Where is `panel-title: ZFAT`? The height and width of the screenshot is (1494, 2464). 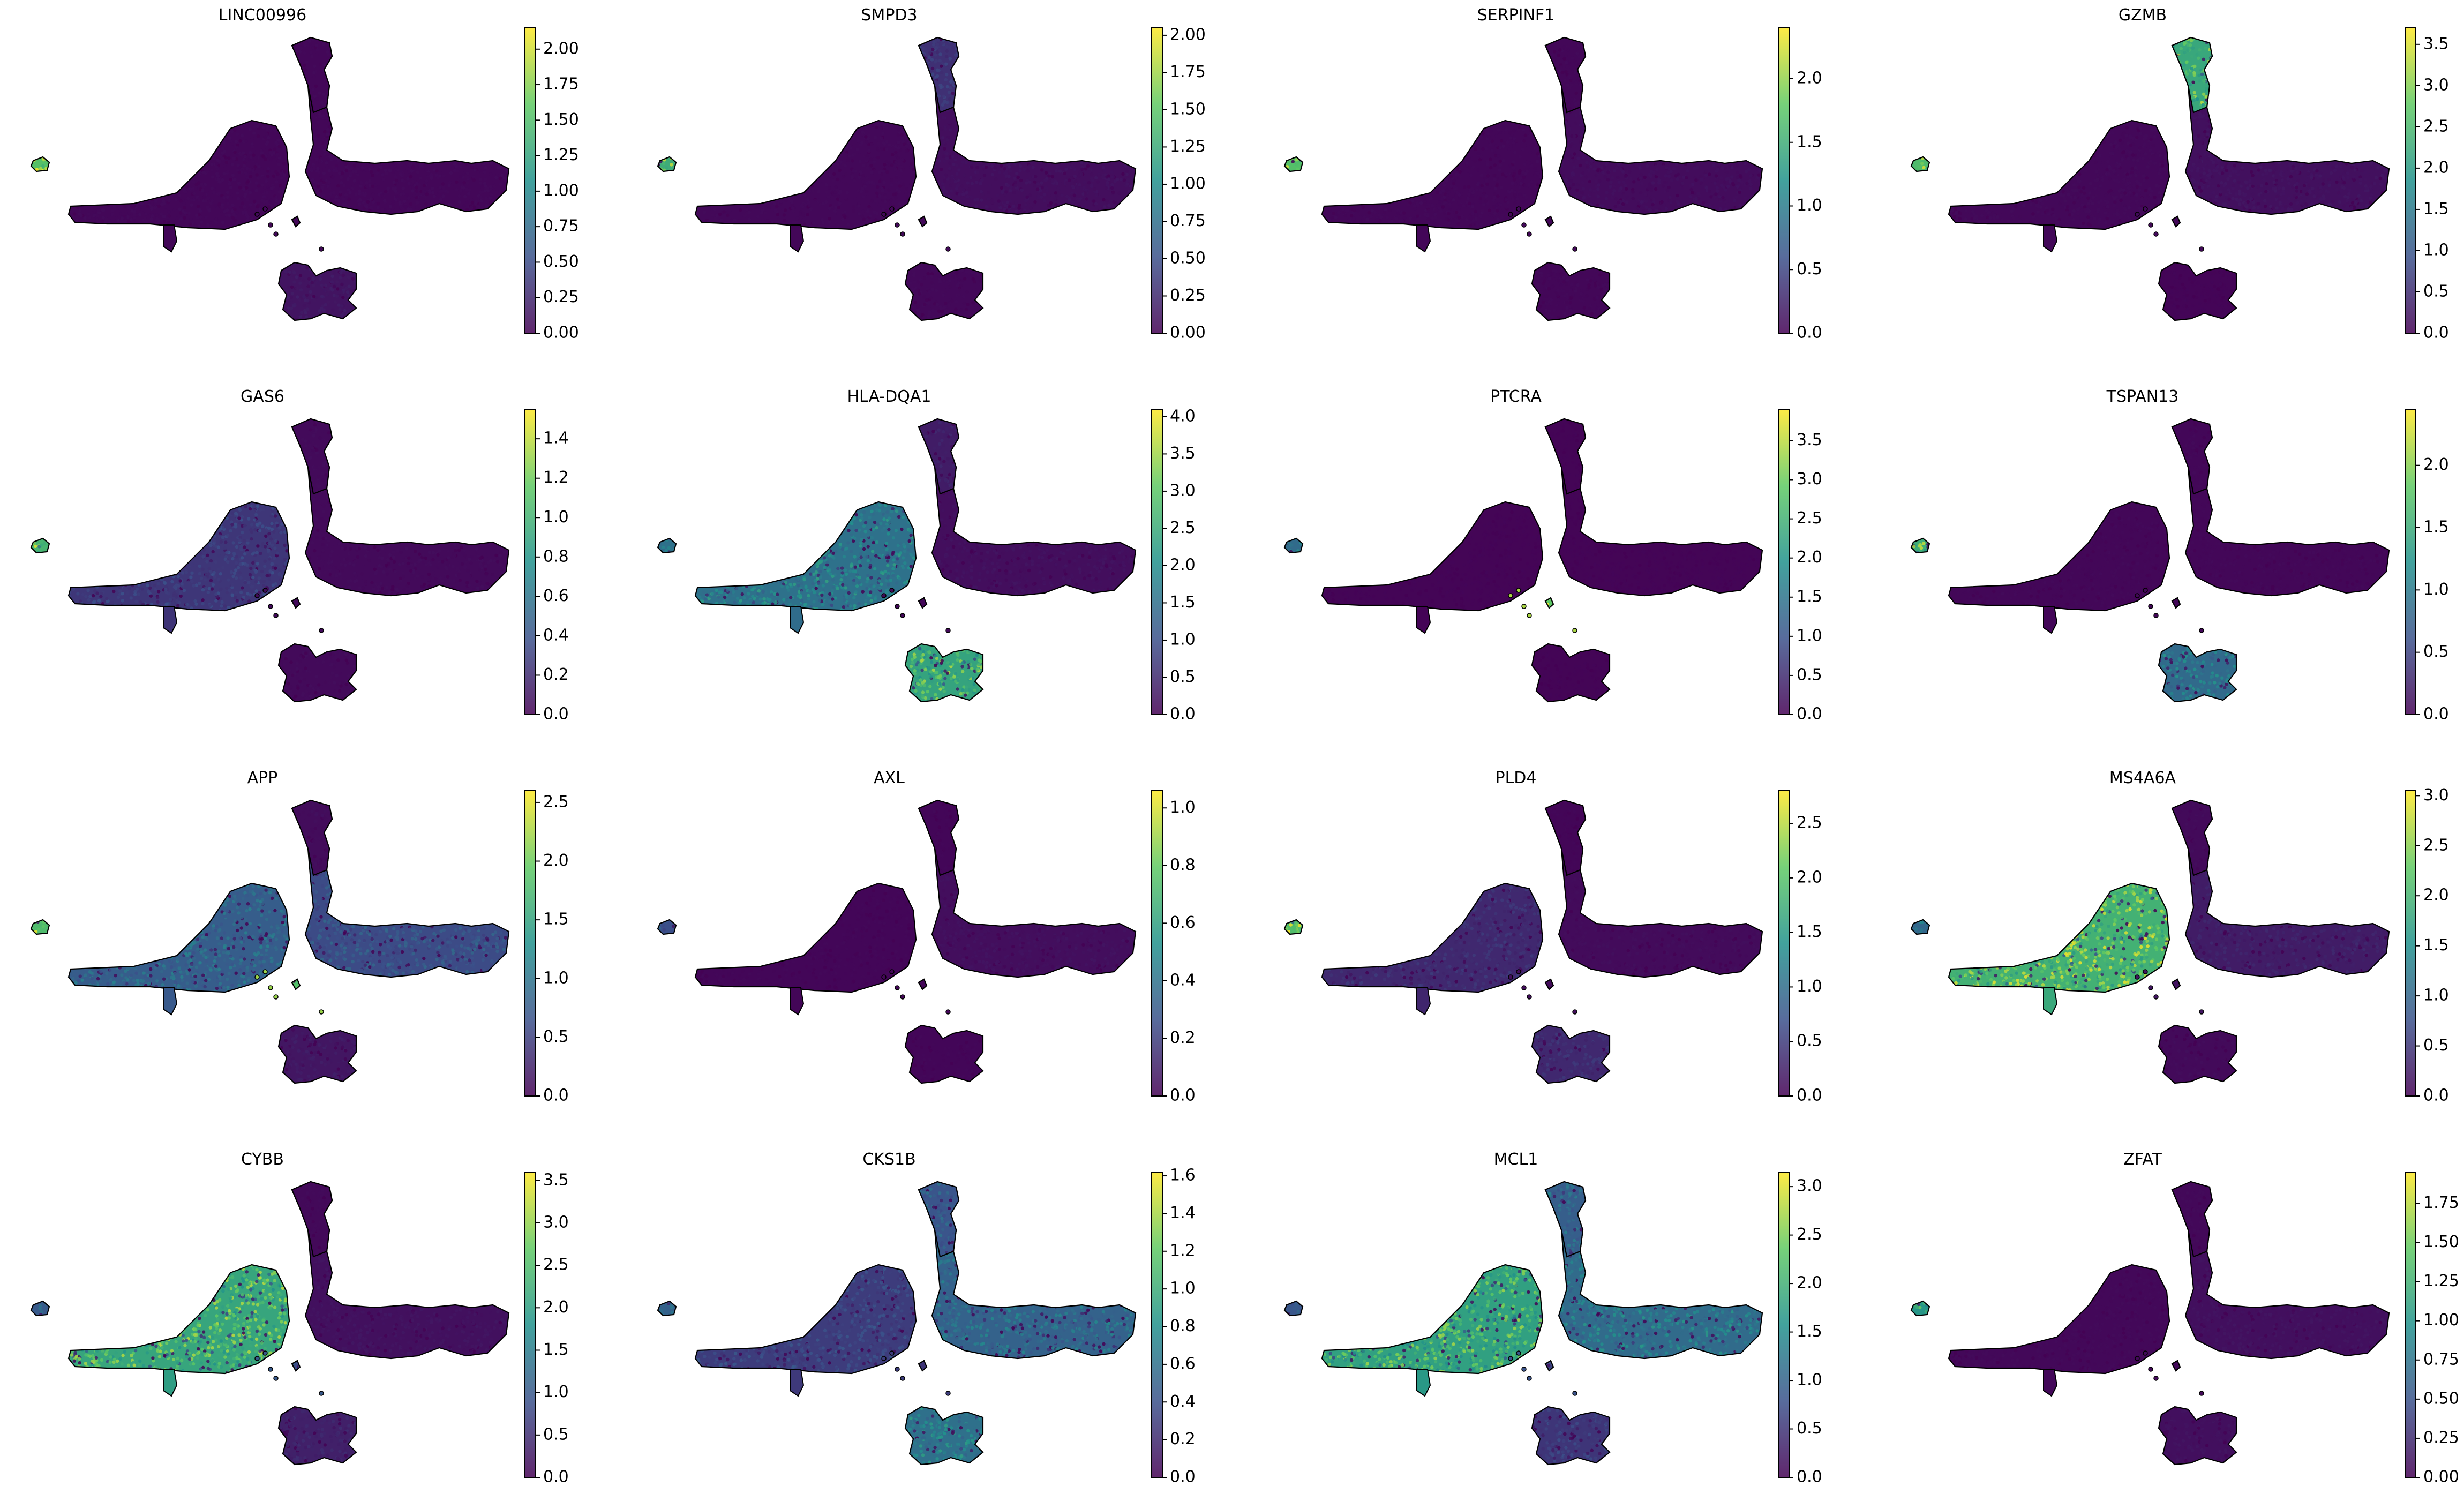 panel-title: ZFAT is located at coordinates (2142, 1159).